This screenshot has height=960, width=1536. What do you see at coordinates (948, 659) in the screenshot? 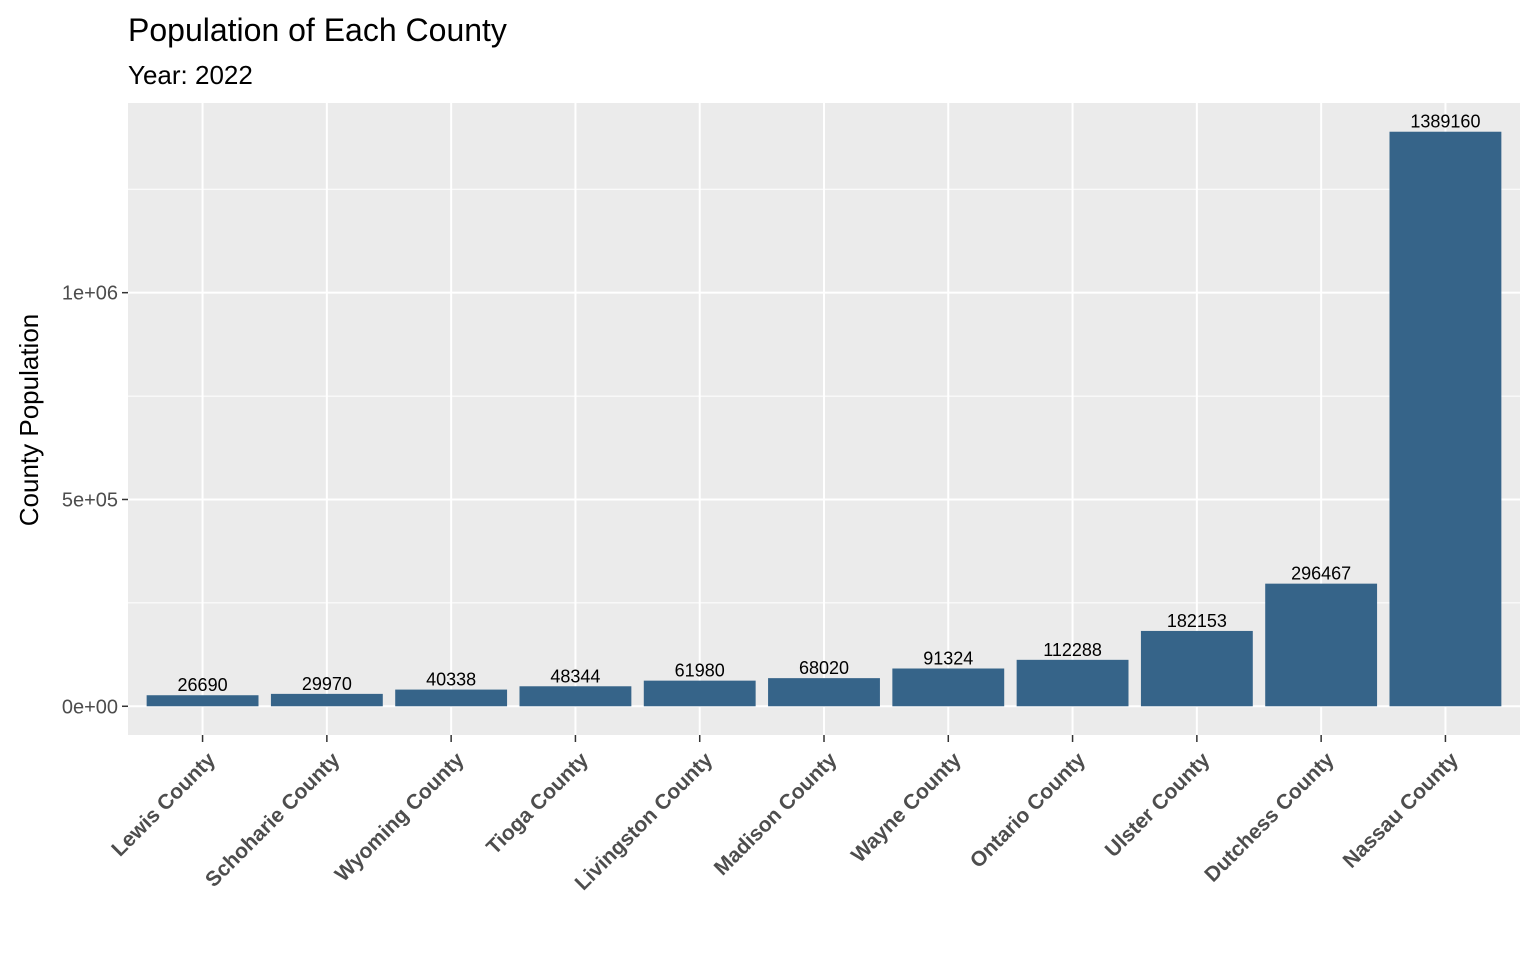
I see `bar-value-label: 91324` at bounding box center [948, 659].